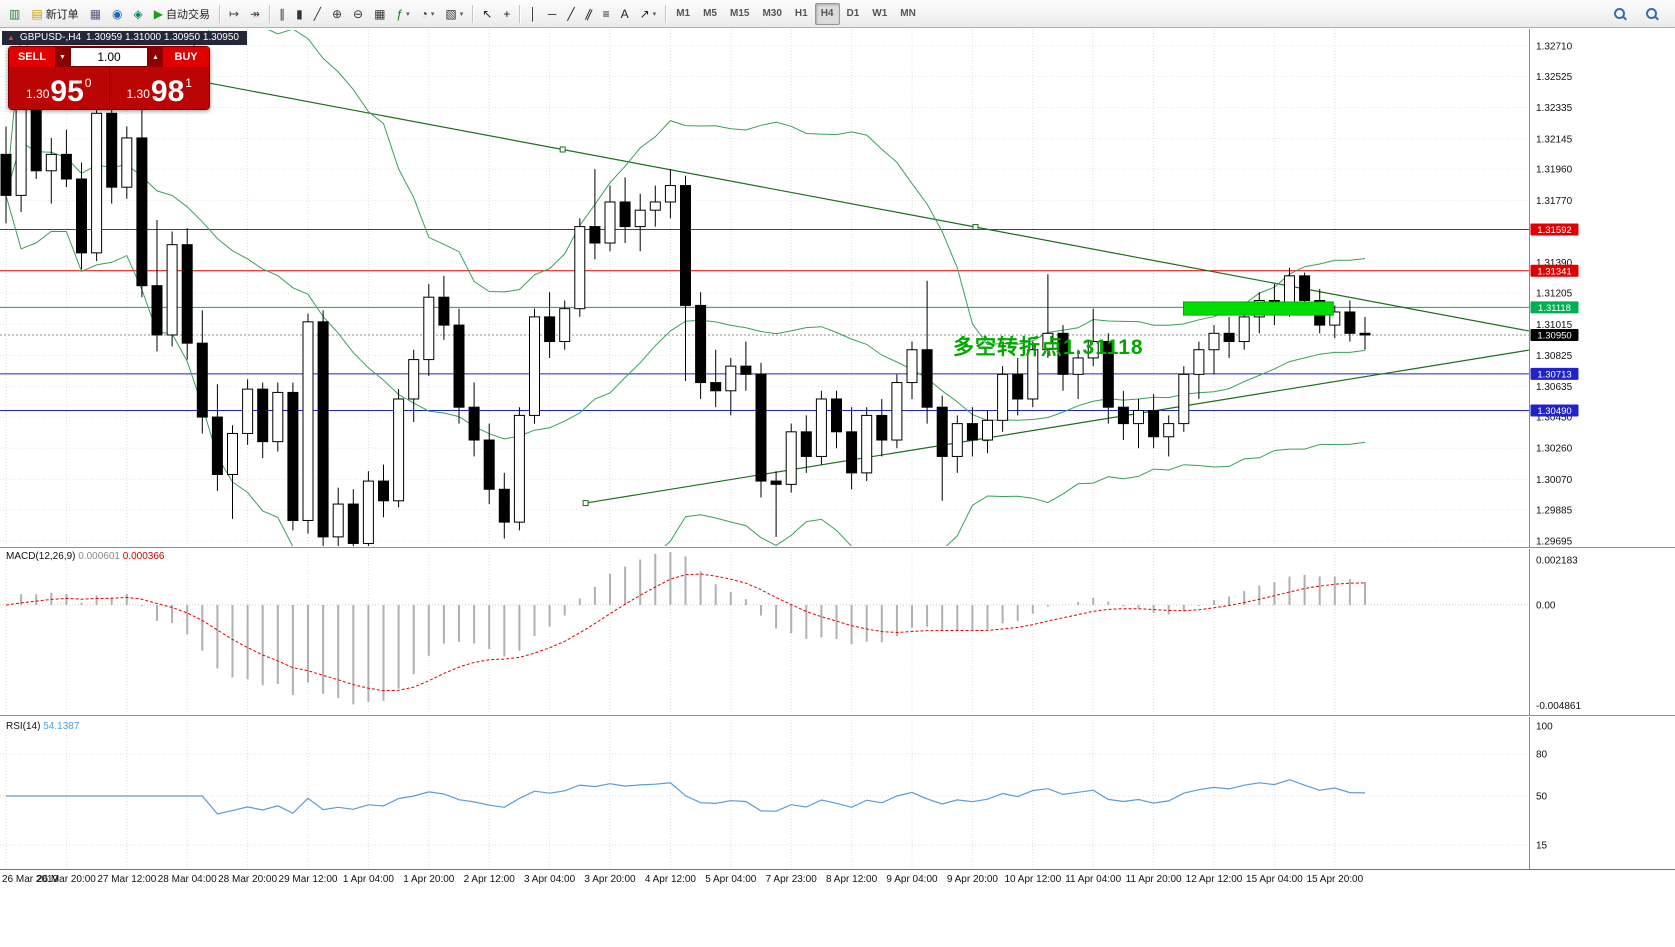 The height and width of the screenshot is (947, 1675). What do you see at coordinates (317, 14) in the screenshot?
I see `line-chart-button: ╱` at bounding box center [317, 14].